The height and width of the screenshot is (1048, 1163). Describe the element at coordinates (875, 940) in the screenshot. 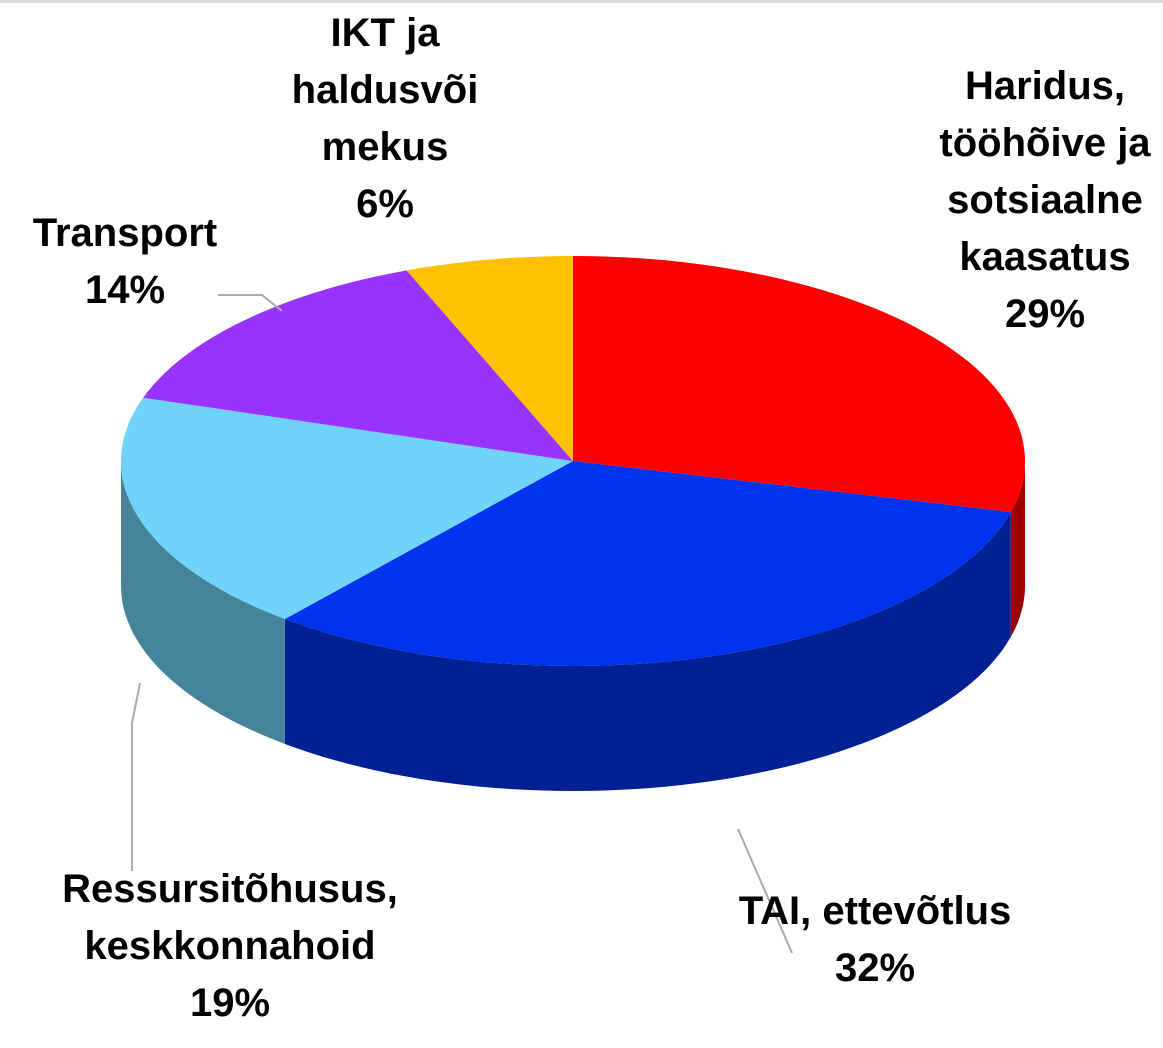

I see `slice-label: TAI, ettevõtlus 32%` at that location.